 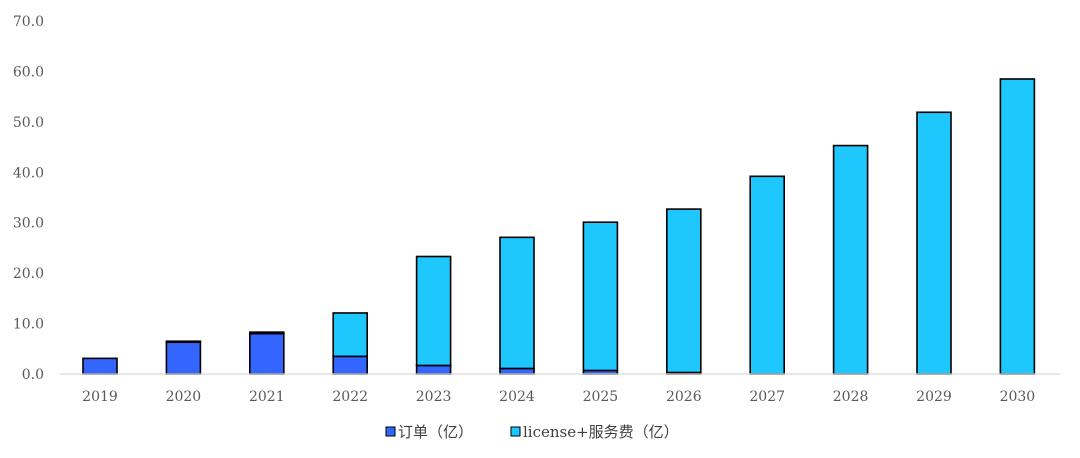 I want to click on x-tick-label: 2023, so click(x=434, y=397).